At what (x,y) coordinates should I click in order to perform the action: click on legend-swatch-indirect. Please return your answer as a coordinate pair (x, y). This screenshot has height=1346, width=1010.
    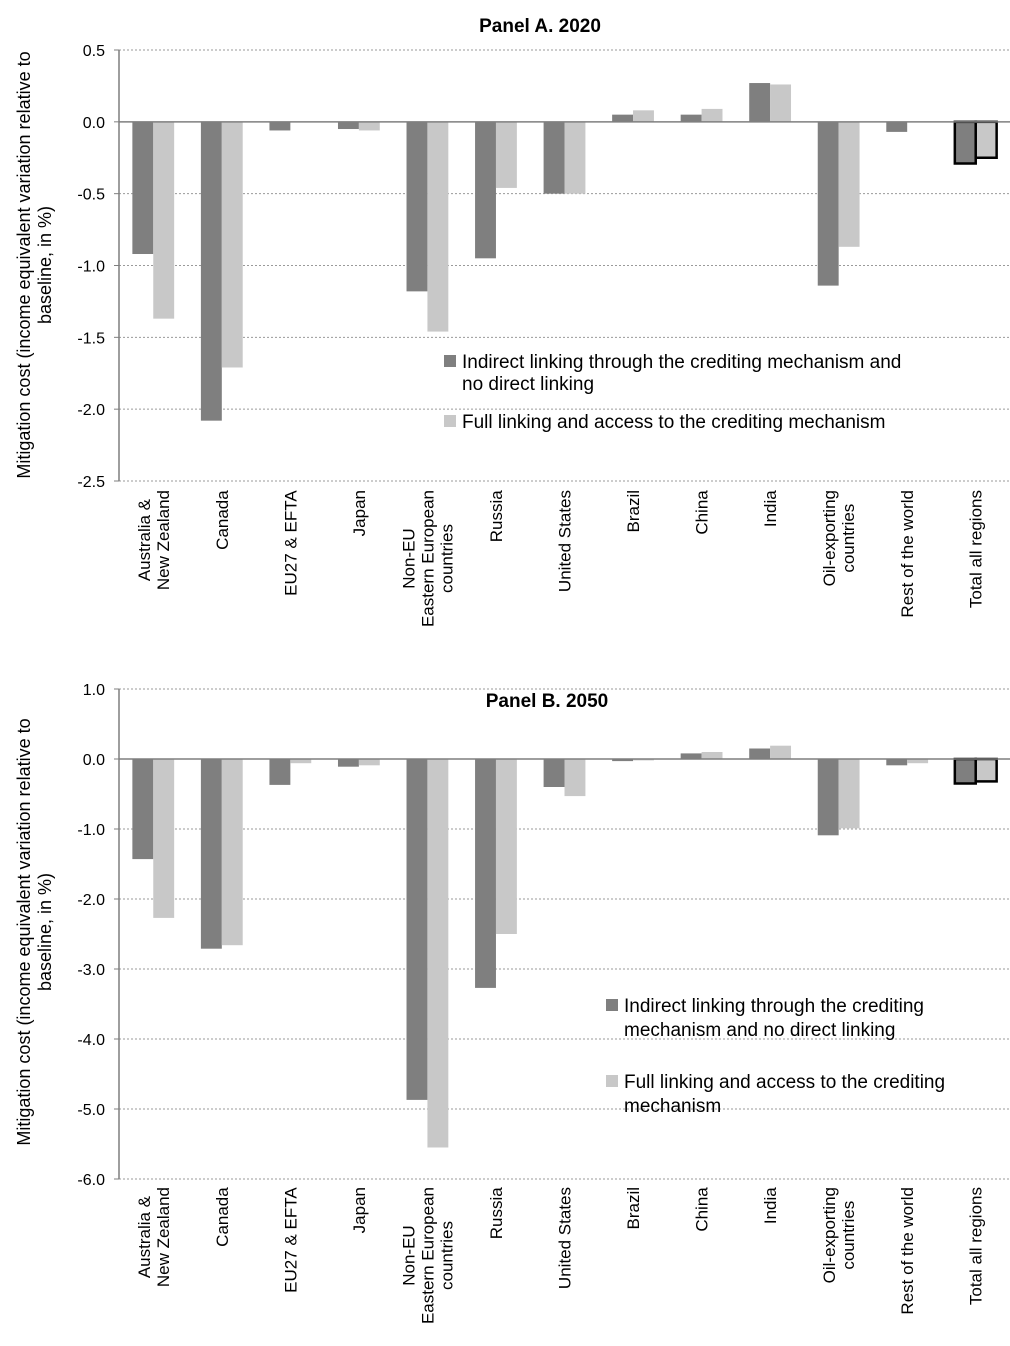
    Looking at the image, I should click on (450, 361).